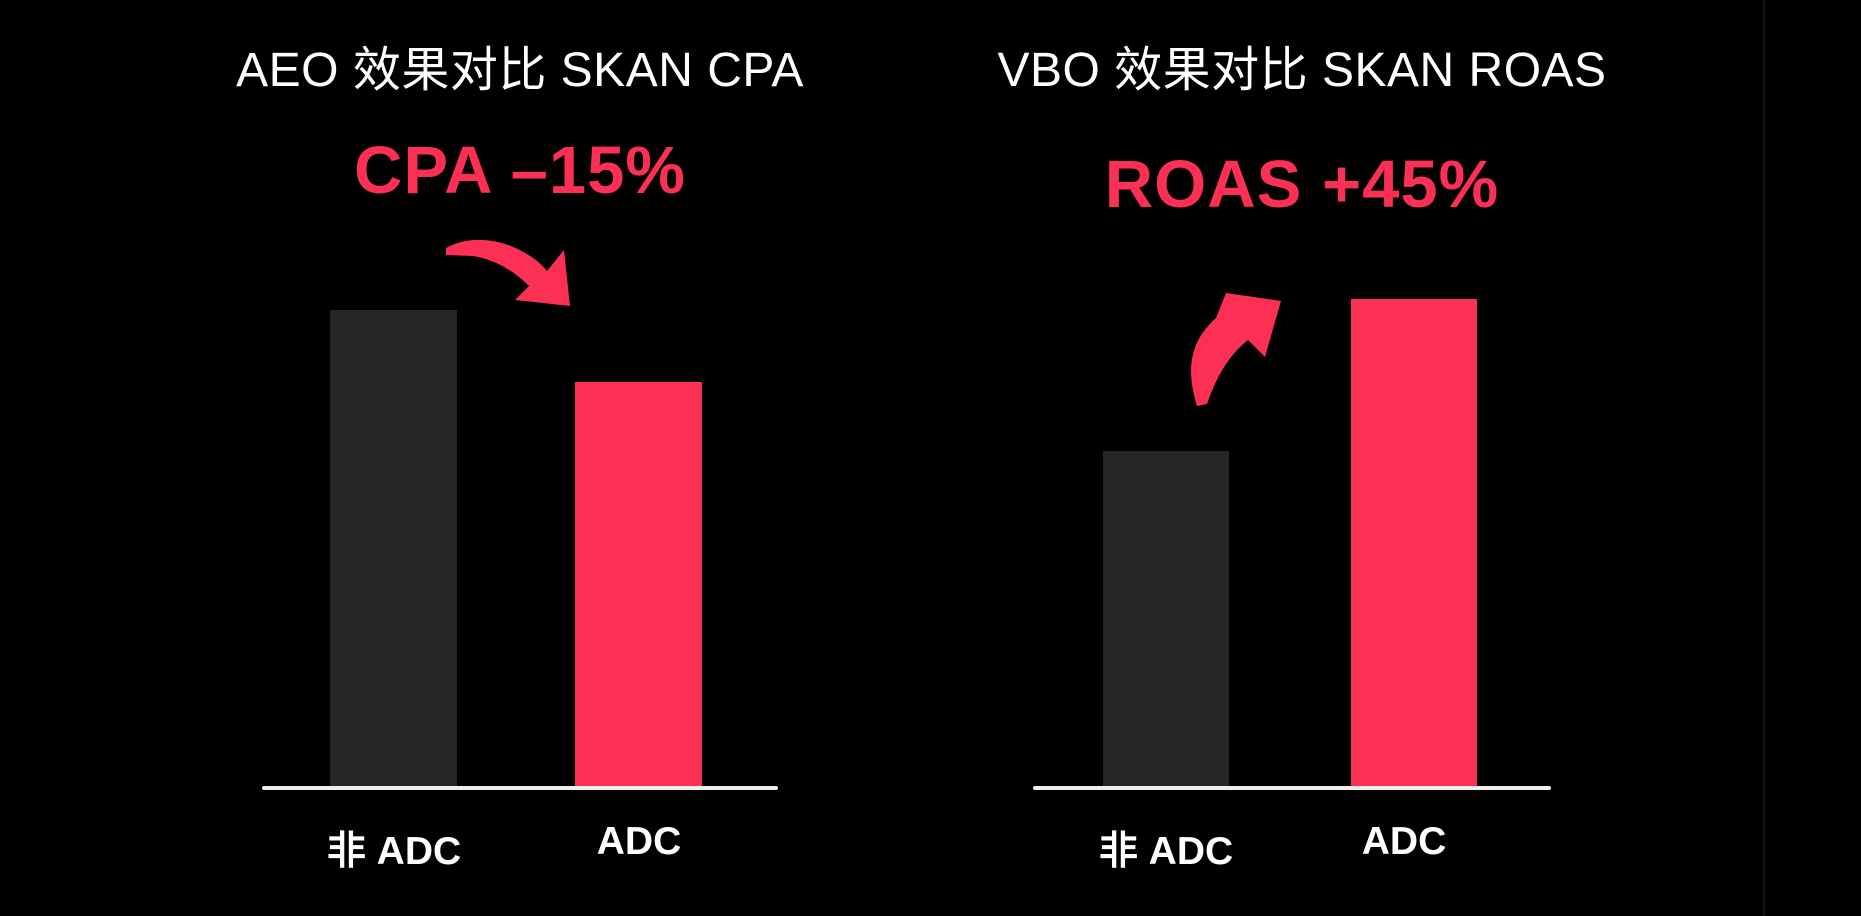  Describe the element at coordinates (520, 544) in the screenshot. I see `plot-area-aeo` at that location.